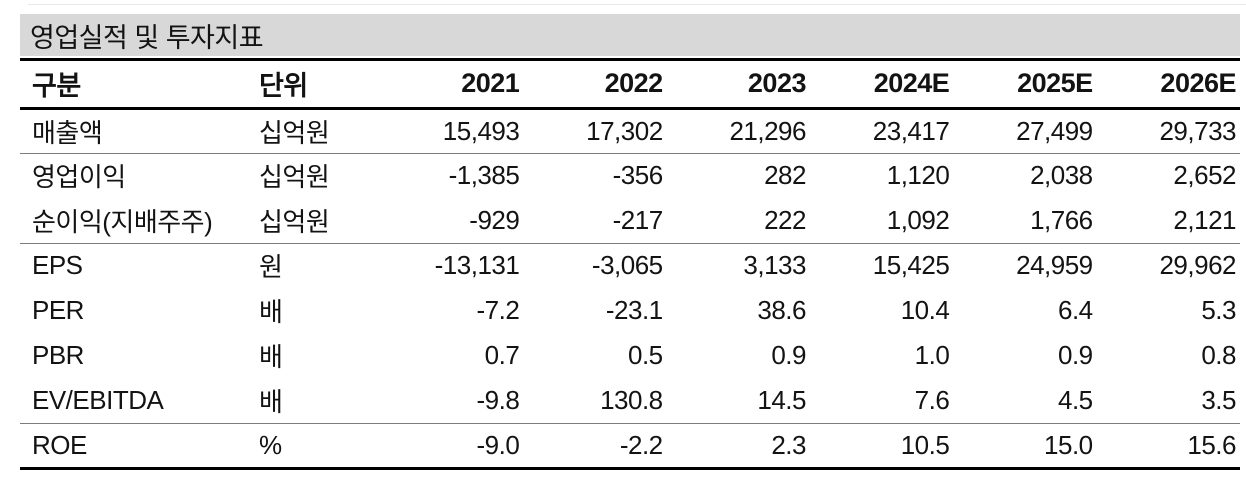 The width and height of the screenshot is (1246, 488). What do you see at coordinates (738, 85) in the screenshot?
I see `col-header-2023: 2023` at bounding box center [738, 85].